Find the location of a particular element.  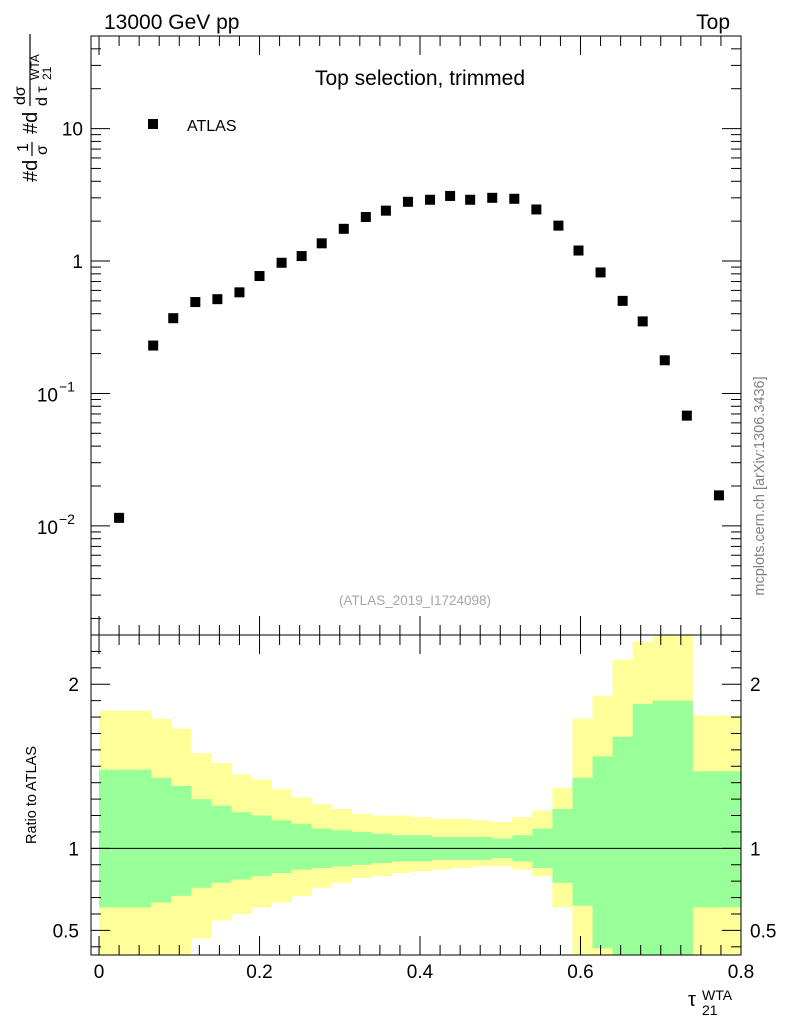

x-axis-label: τ 21 WTA is located at coordinates (710, 1002).